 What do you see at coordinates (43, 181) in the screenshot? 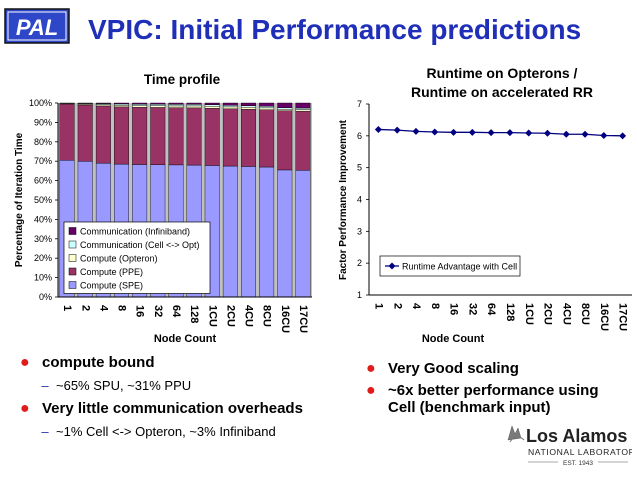
I see `y-tick-label: 60%` at bounding box center [43, 181].